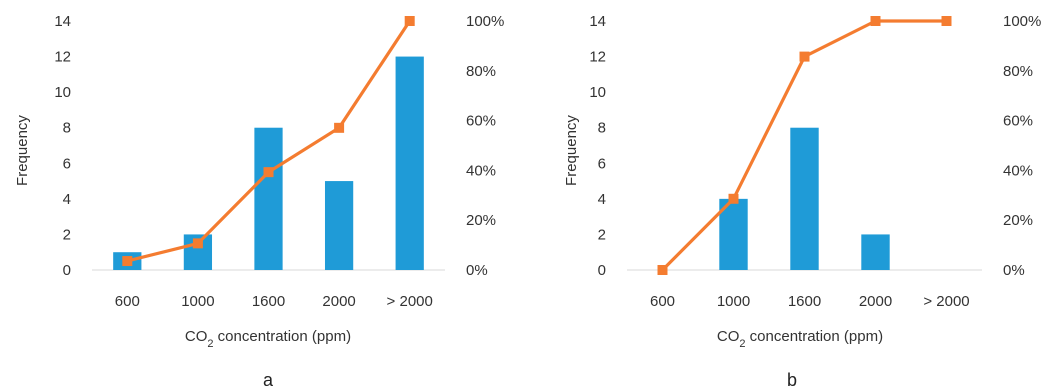 The width and height of the screenshot is (1060, 392). I want to click on panel-label: a, so click(268, 380).